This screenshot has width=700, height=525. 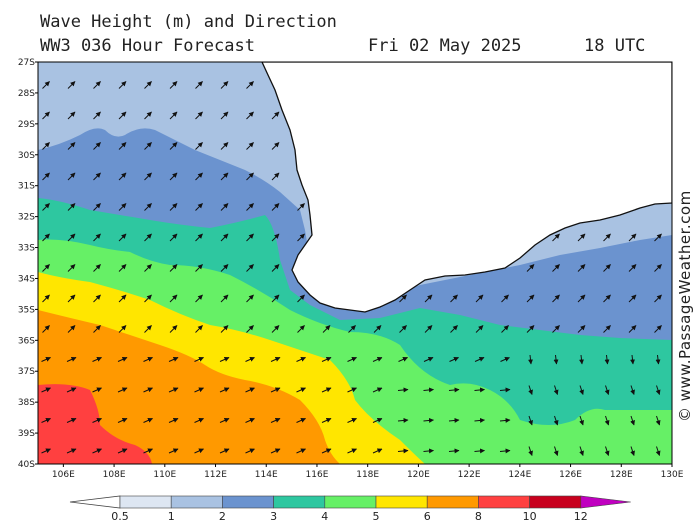 I want to click on chart-title: Wave Height (m) and Direction, so click(x=188, y=22).